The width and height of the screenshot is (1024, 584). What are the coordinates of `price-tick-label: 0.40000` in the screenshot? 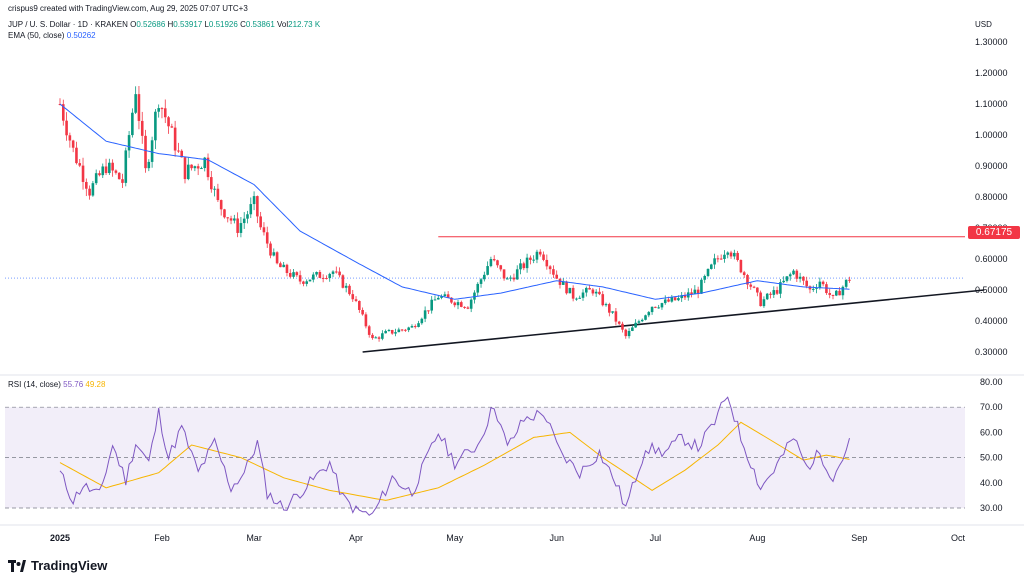 It's located at (991, 321).